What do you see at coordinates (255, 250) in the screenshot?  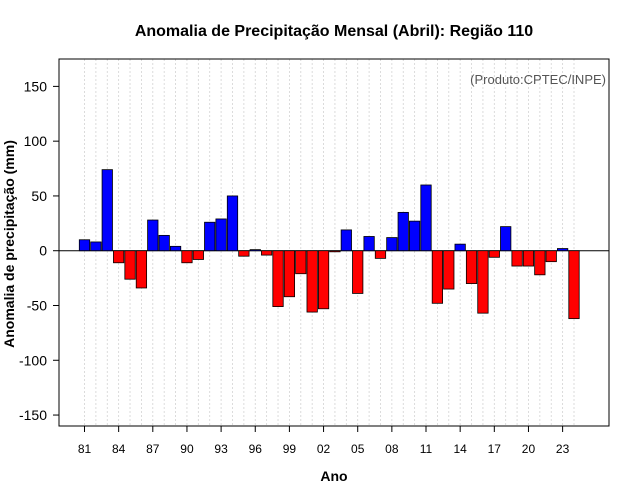 I see `bar-1996` at bounding box center [255, 250].